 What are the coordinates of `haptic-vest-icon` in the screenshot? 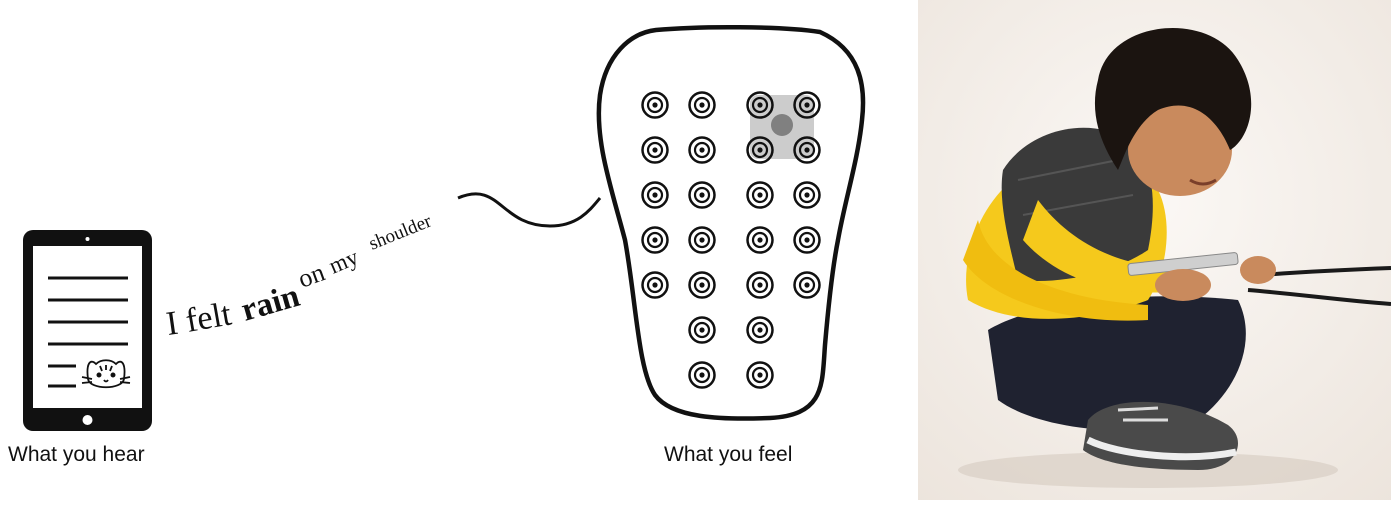 It's located at (731, 222).